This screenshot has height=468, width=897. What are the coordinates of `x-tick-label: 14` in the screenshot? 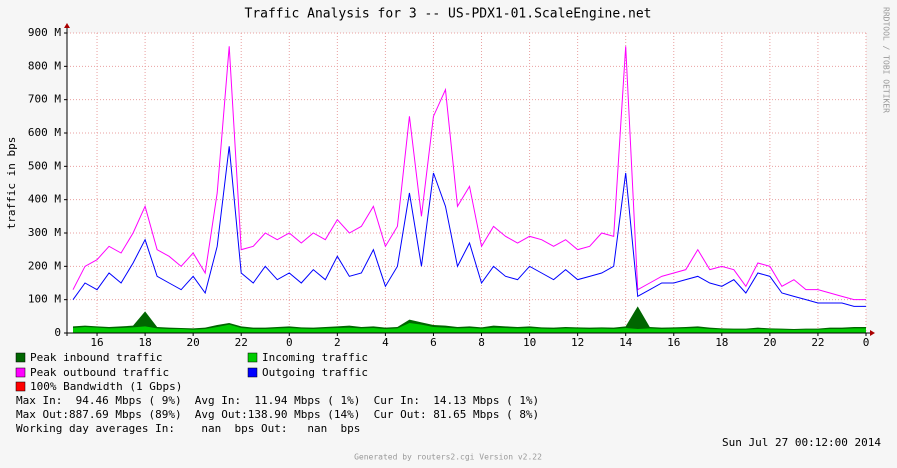 It's located at (626, 342).